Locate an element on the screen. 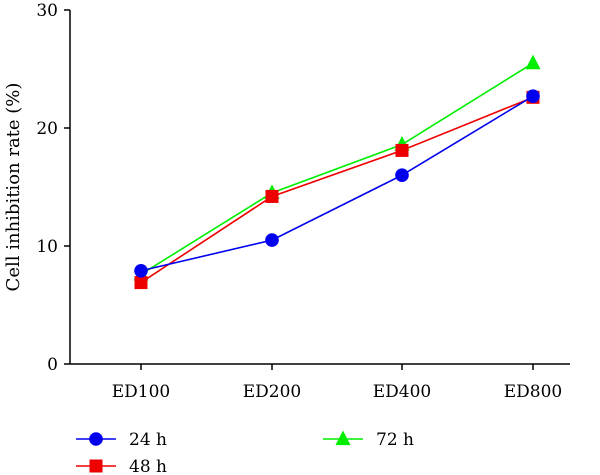  x-tick-label: ED800 is located at coordinates (533, 392).